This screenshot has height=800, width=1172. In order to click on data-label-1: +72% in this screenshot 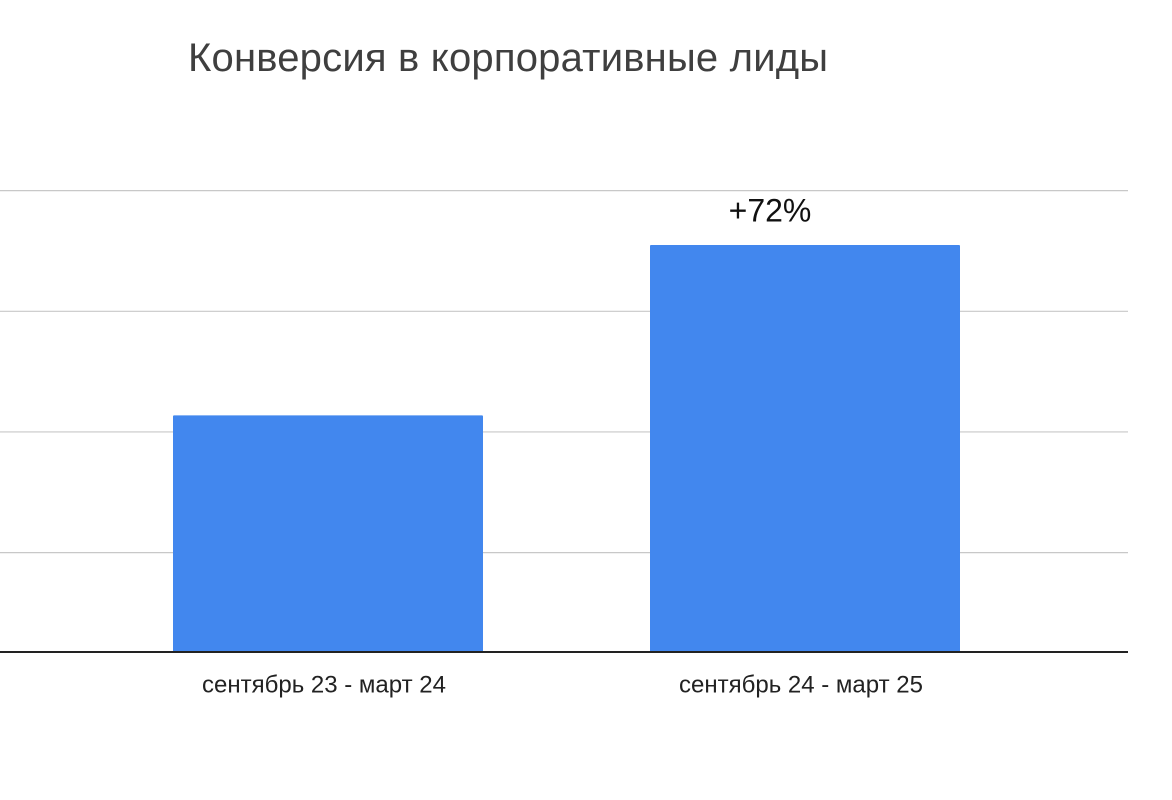, I will do `click(770, 211)`.